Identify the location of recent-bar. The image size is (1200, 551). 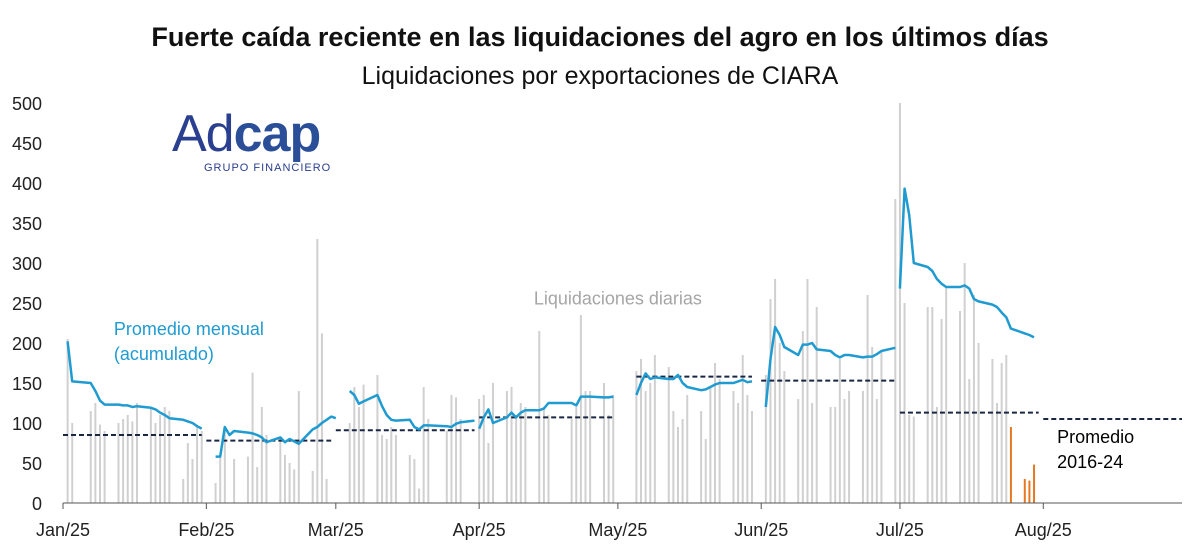
(1034, 483).